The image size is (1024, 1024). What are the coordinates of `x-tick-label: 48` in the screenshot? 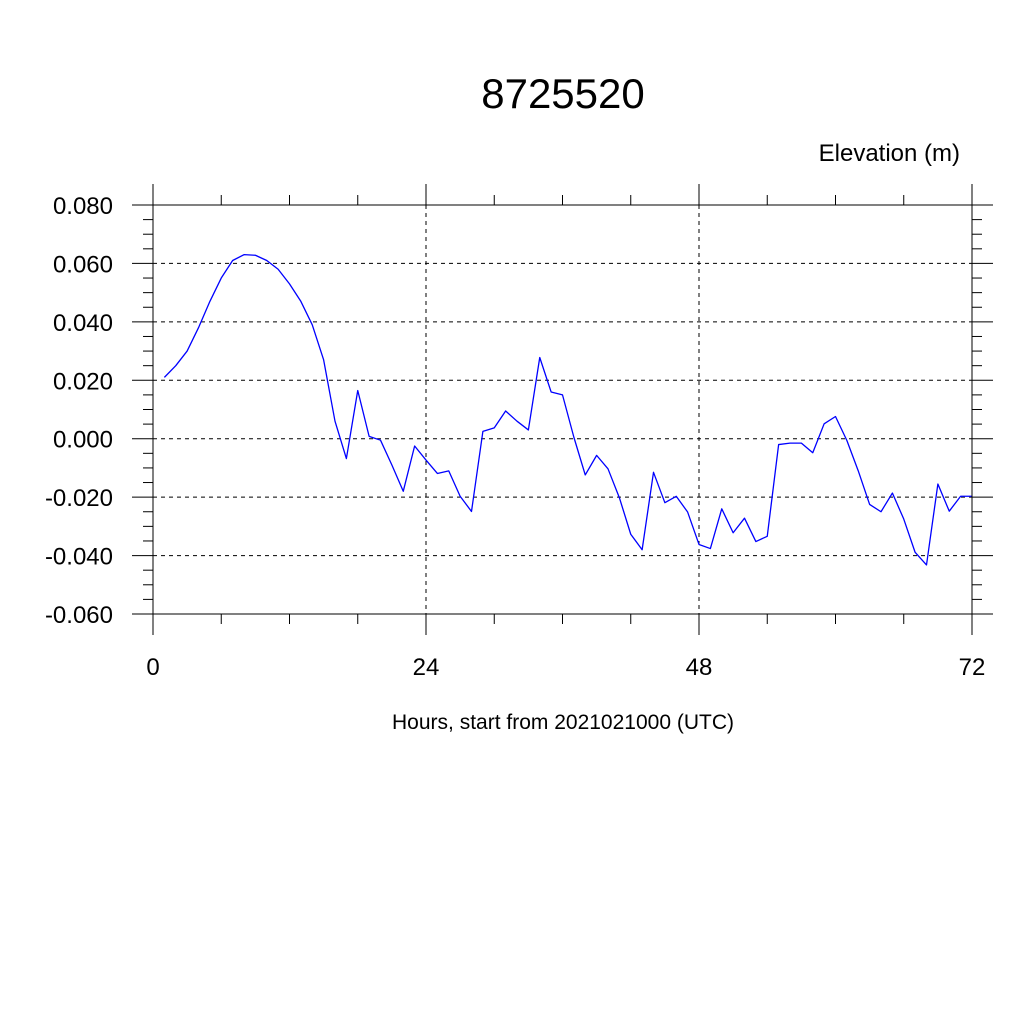 It's located at (699, 667).